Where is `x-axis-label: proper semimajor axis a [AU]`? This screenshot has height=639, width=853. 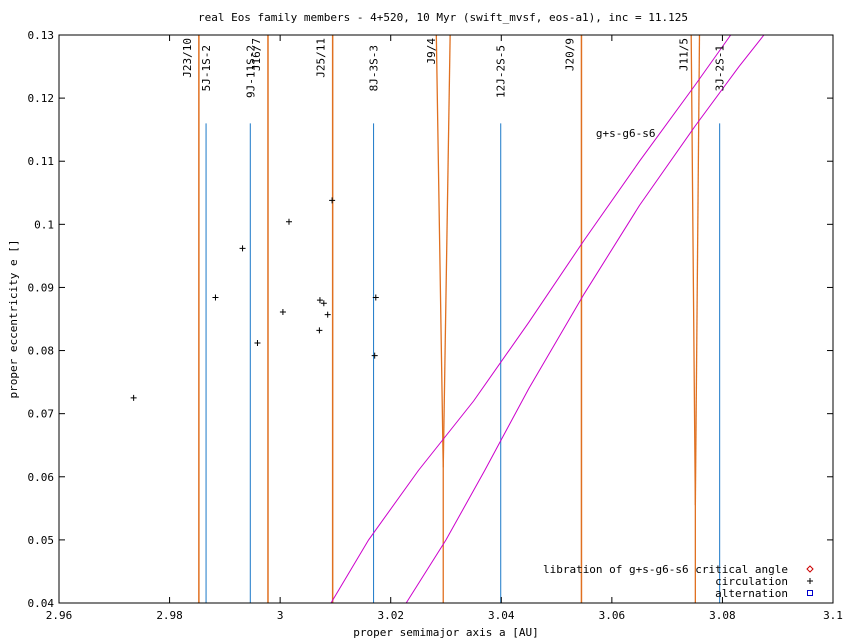 x-axis-label: proper semimajor axis a [AU] is located at coordinates (445, 632).